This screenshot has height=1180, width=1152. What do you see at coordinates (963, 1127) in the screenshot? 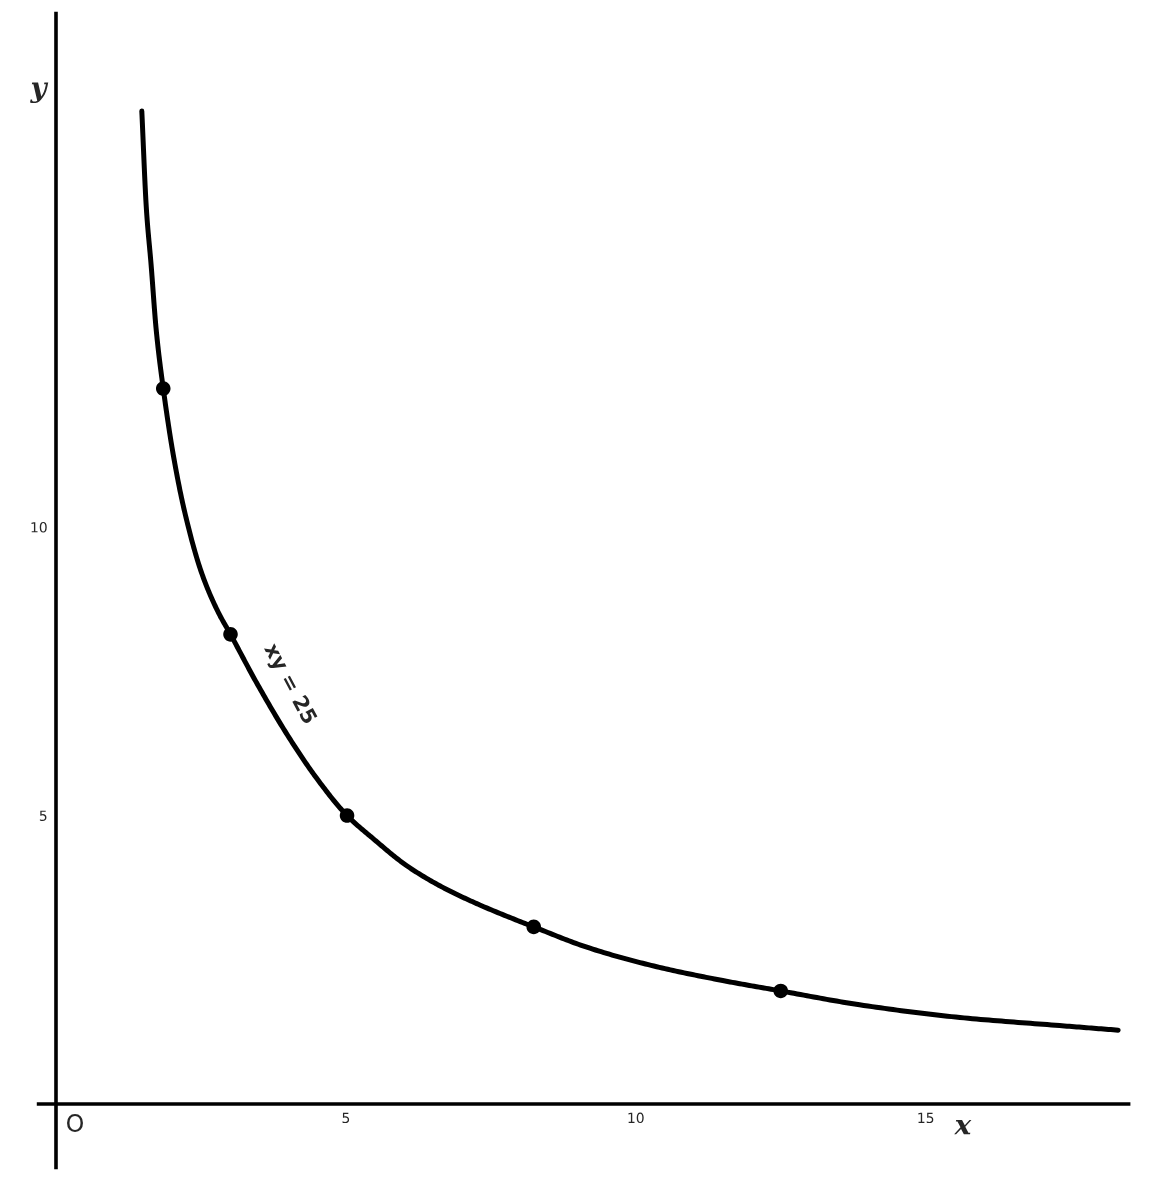
I see `x-axis-title: x` at bounding box center [963, 1127].